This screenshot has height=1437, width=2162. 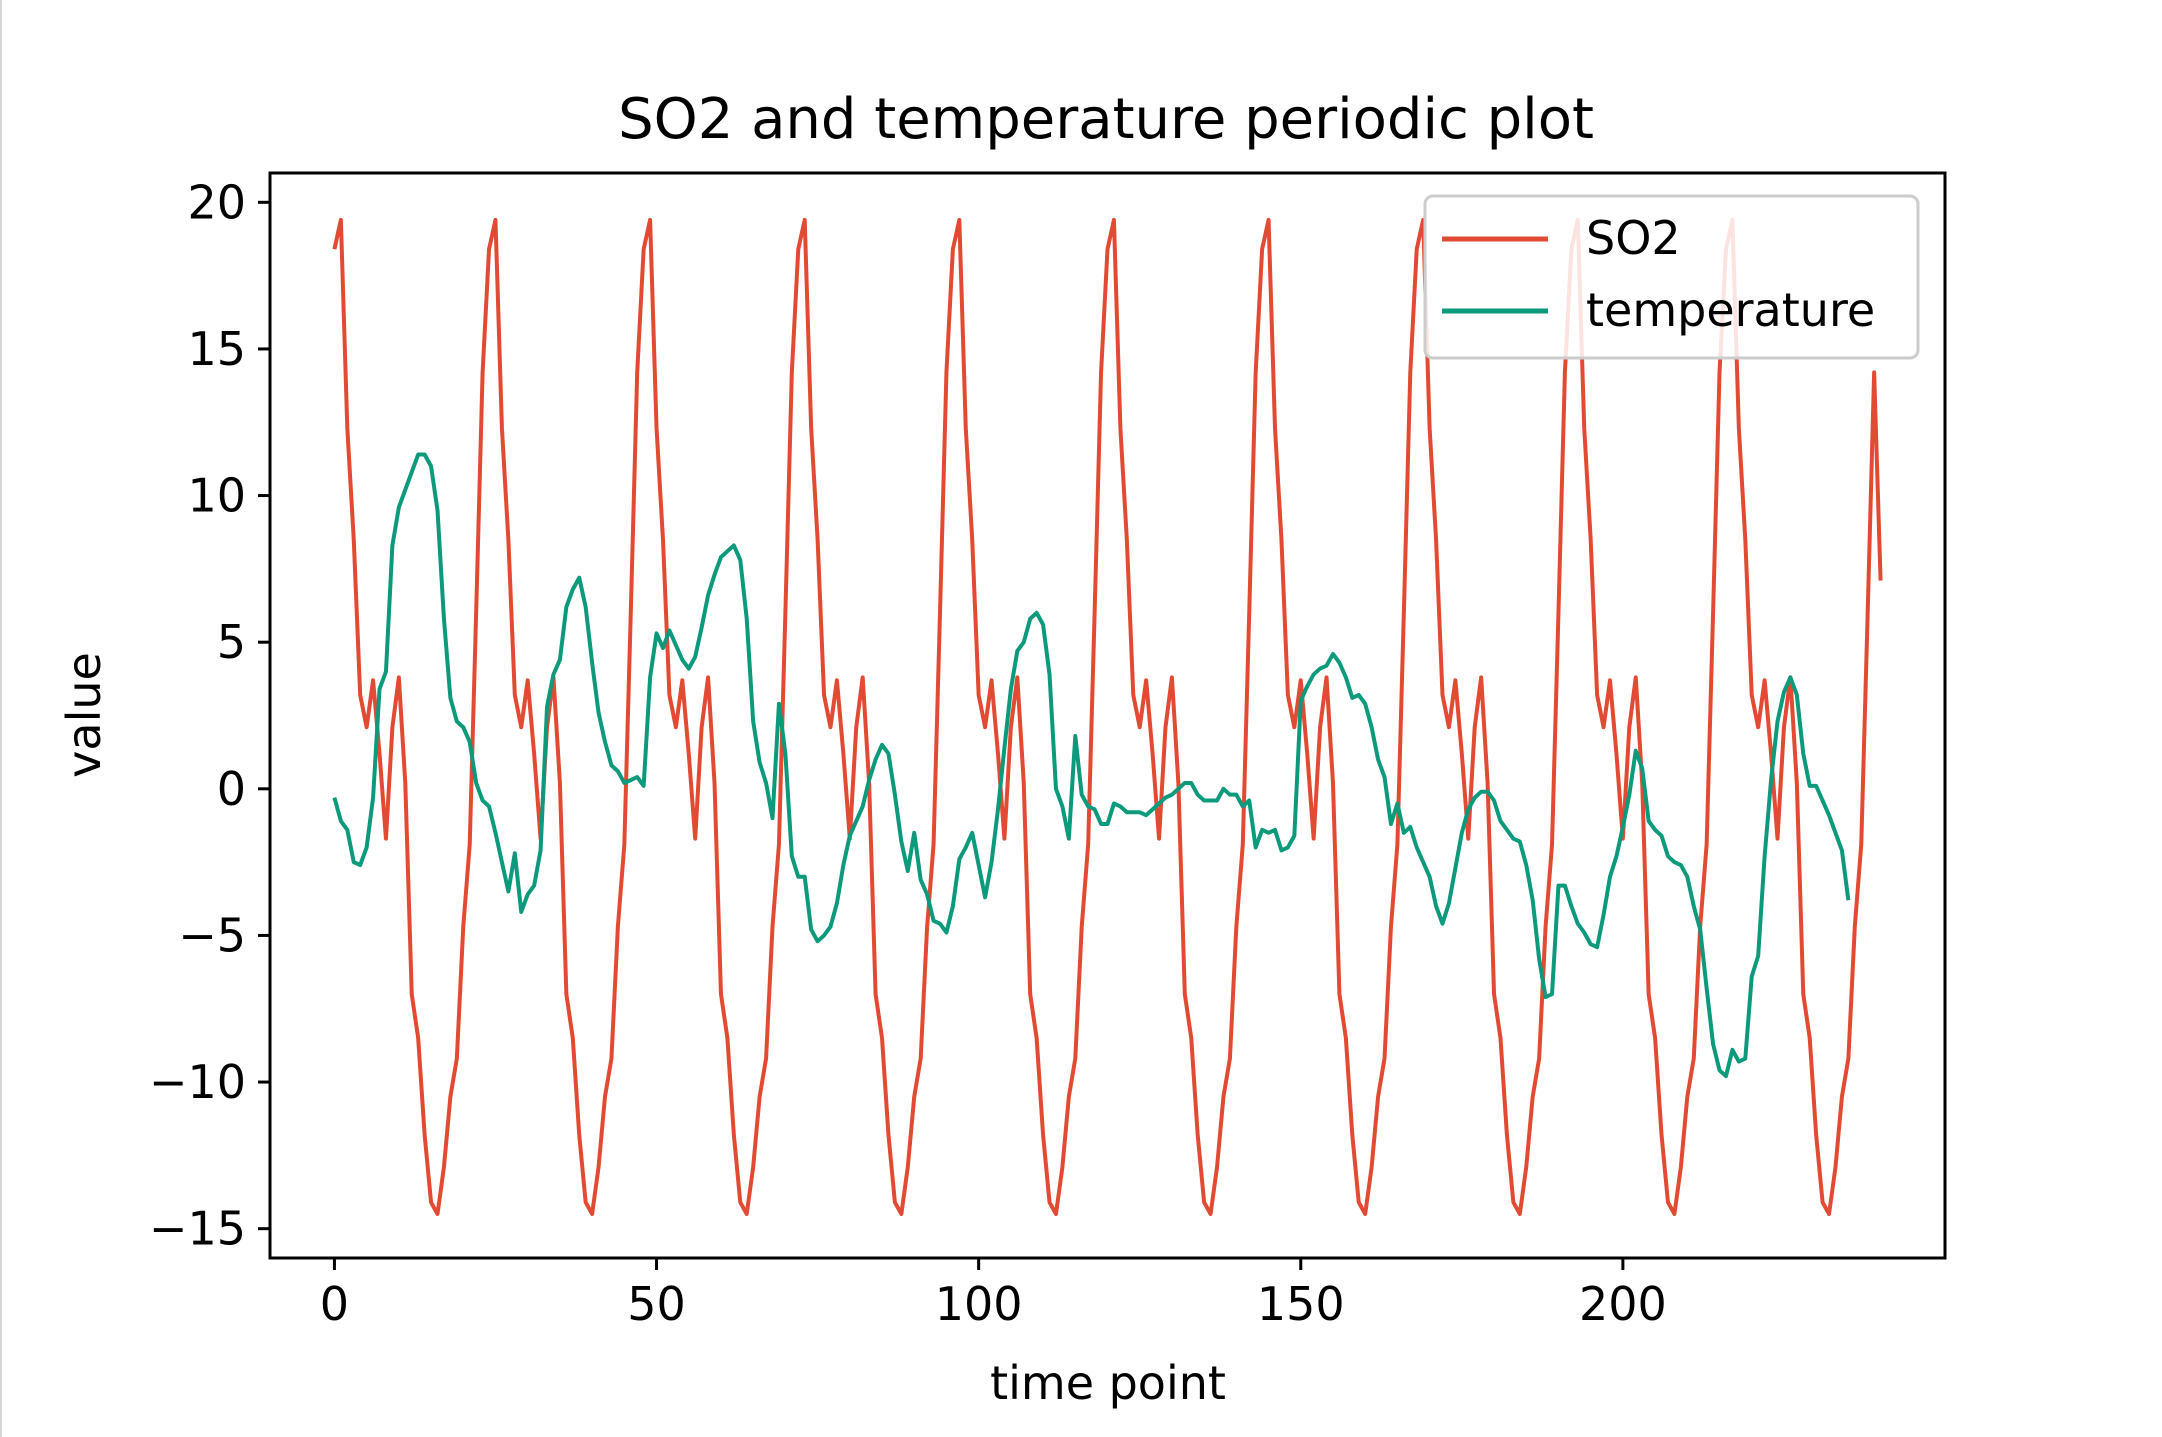 What do you see at coordinates (197, 1229) in the screenshot?
I see `y-tick-label: −15` at bounding box center [197, 1229].